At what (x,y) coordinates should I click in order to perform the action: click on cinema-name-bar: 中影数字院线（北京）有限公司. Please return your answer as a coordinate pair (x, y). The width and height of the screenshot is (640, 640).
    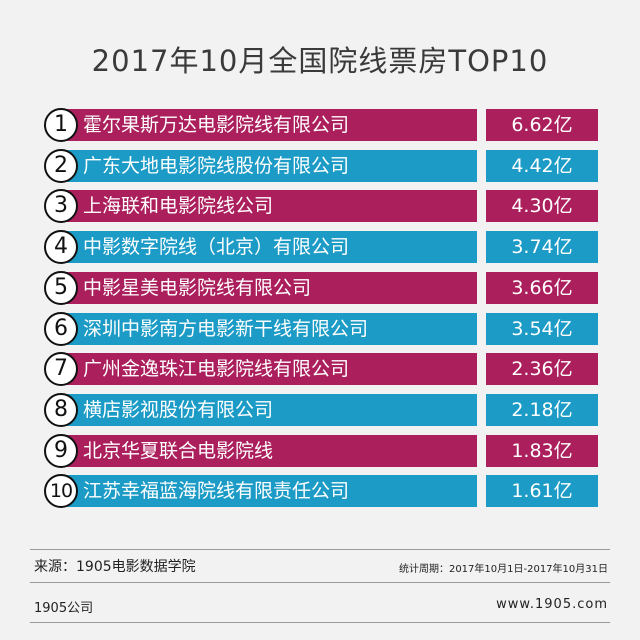
    Looking at the image, I should click on (266, 247).